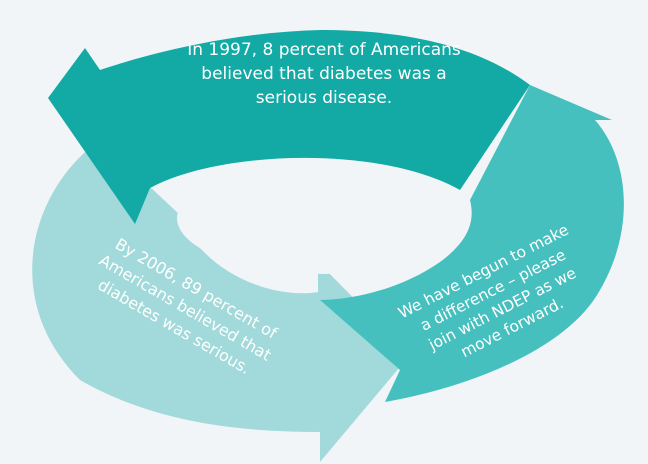 This screenshot has width=648, height=464. I want to click on segment-top-line-1: In 1997, 8 percent of Americans, so click(324, 50).